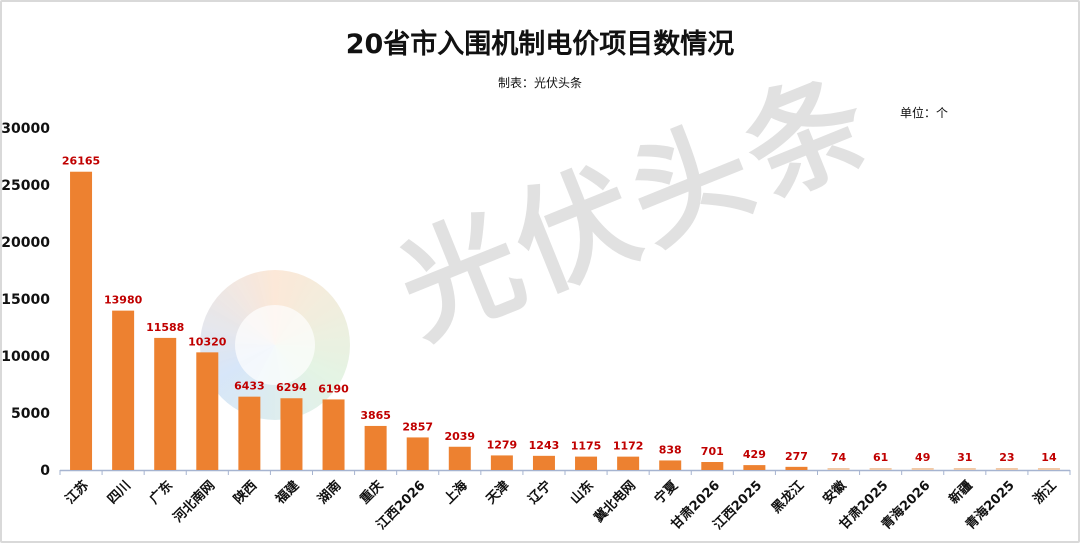 Image resolution: width=1080 pixels, height=543 pixels. I want to click on x-tick-label: 陕西, so click(245, 493).